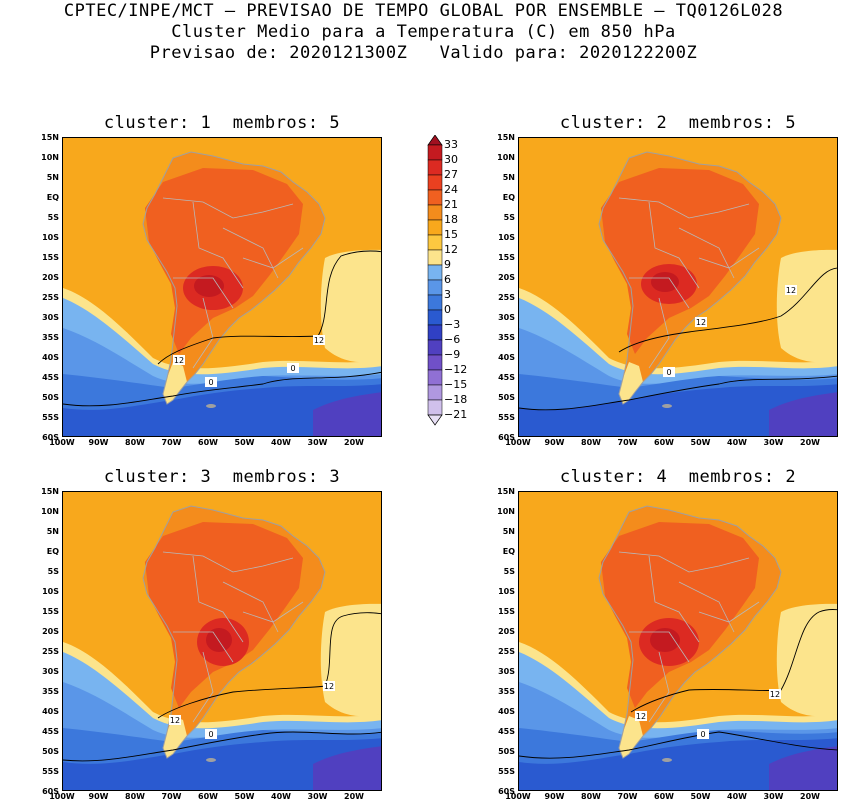 This screenshot has height=803, width=847. I want to click on contour-label: 0, so click(669, 372).